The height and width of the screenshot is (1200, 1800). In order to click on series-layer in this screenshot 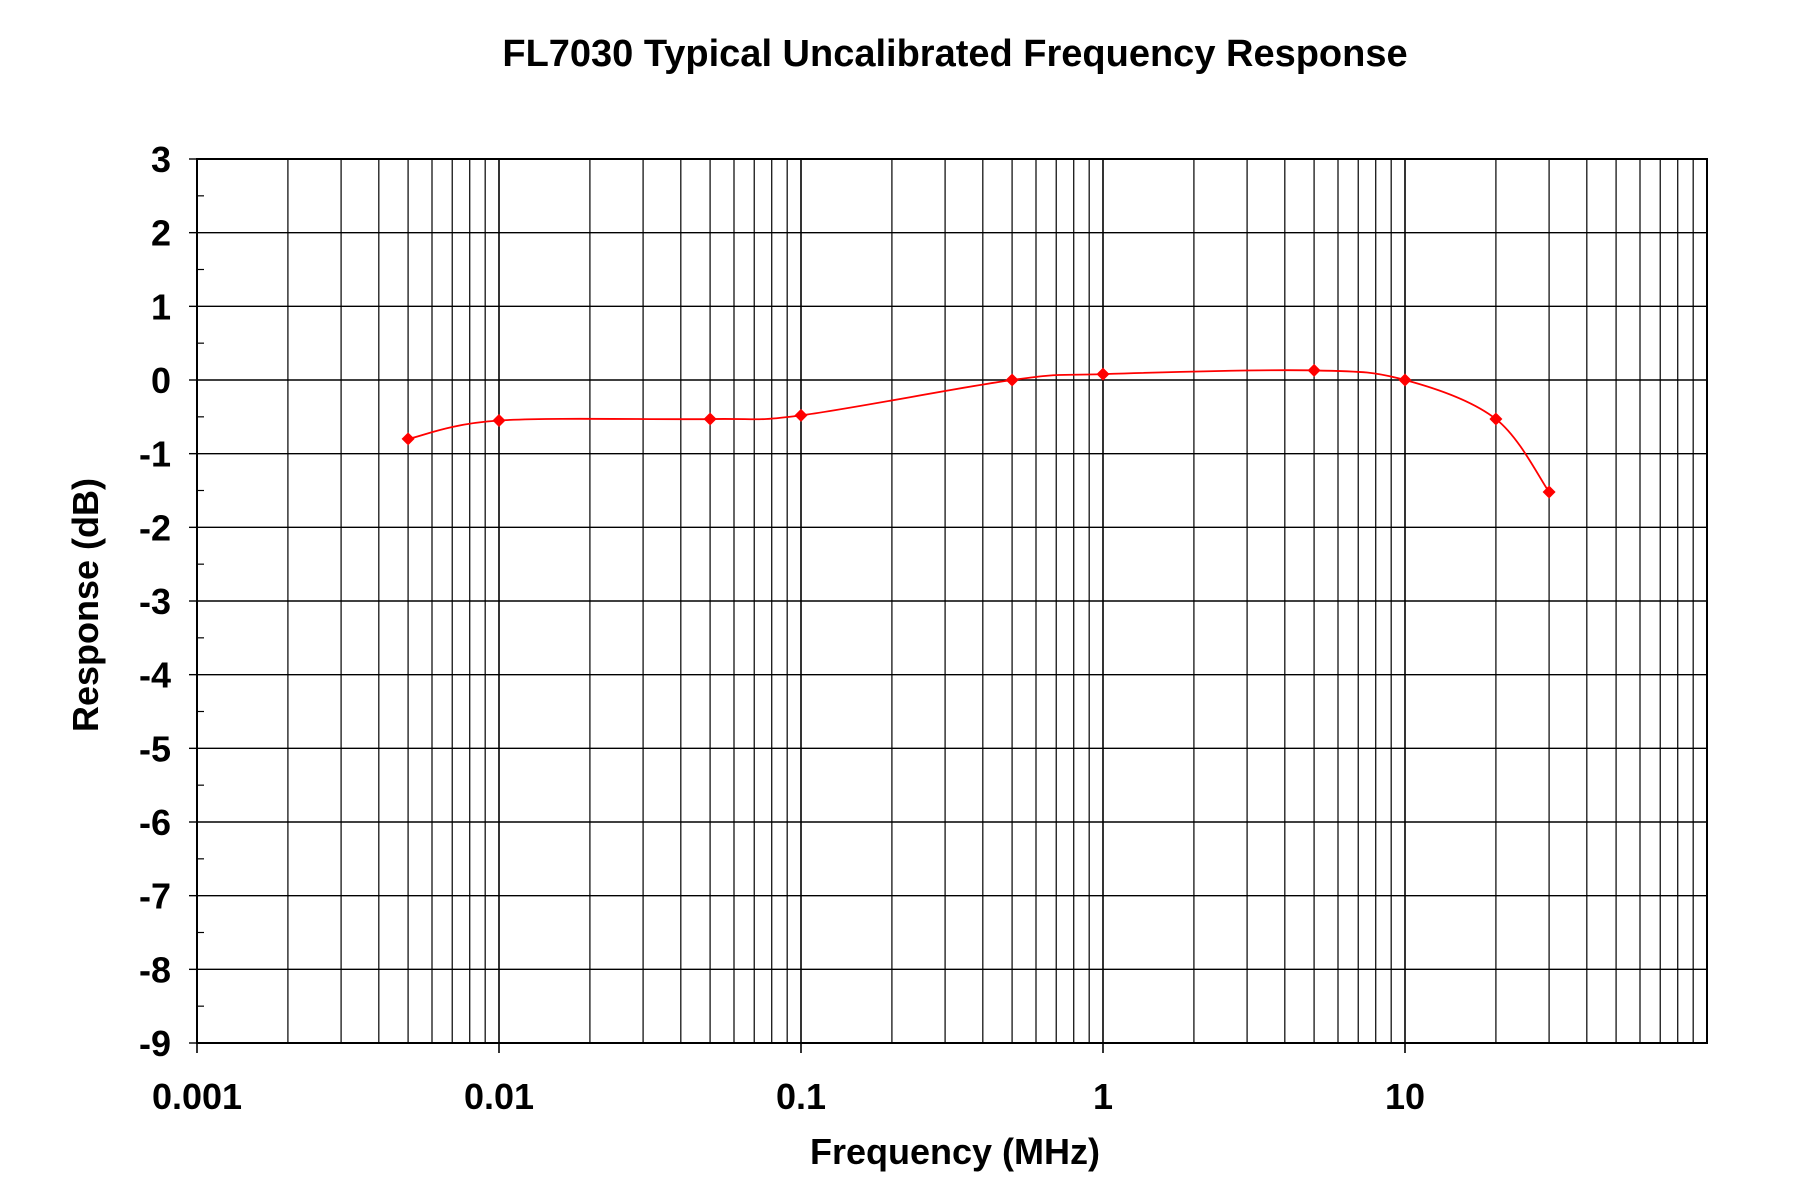, I will do `click(978, 431)`.